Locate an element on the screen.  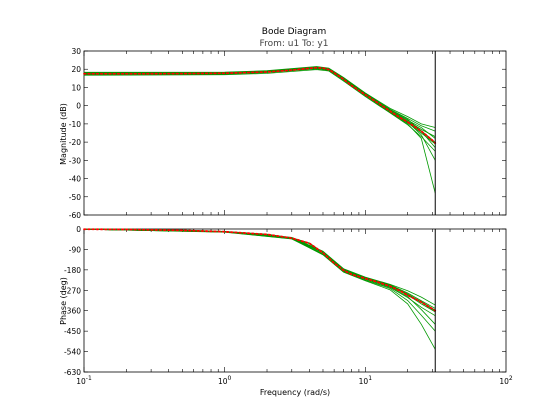
magnitude-y-tick-label: -50 is located at coordinates (75, 197).